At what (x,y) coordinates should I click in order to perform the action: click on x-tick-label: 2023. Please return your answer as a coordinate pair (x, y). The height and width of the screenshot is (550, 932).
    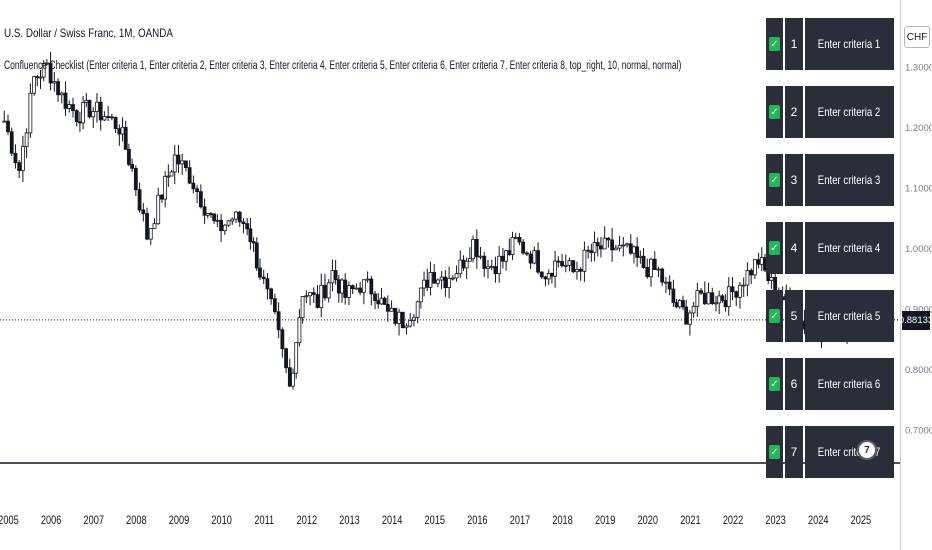
    Looking at the image, I should click on (775, 521).